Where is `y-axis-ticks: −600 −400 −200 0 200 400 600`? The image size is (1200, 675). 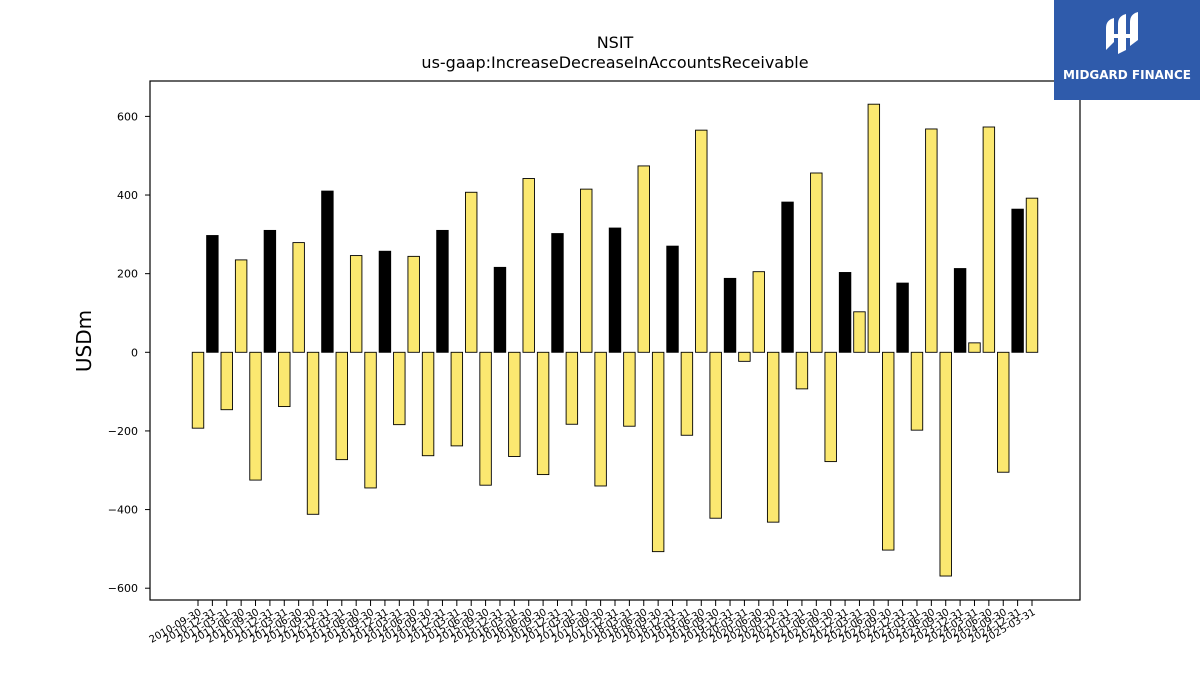
y-axis-ticks: −600 −400 −200 0 200 400 600 is located at coordinates (129, 352).